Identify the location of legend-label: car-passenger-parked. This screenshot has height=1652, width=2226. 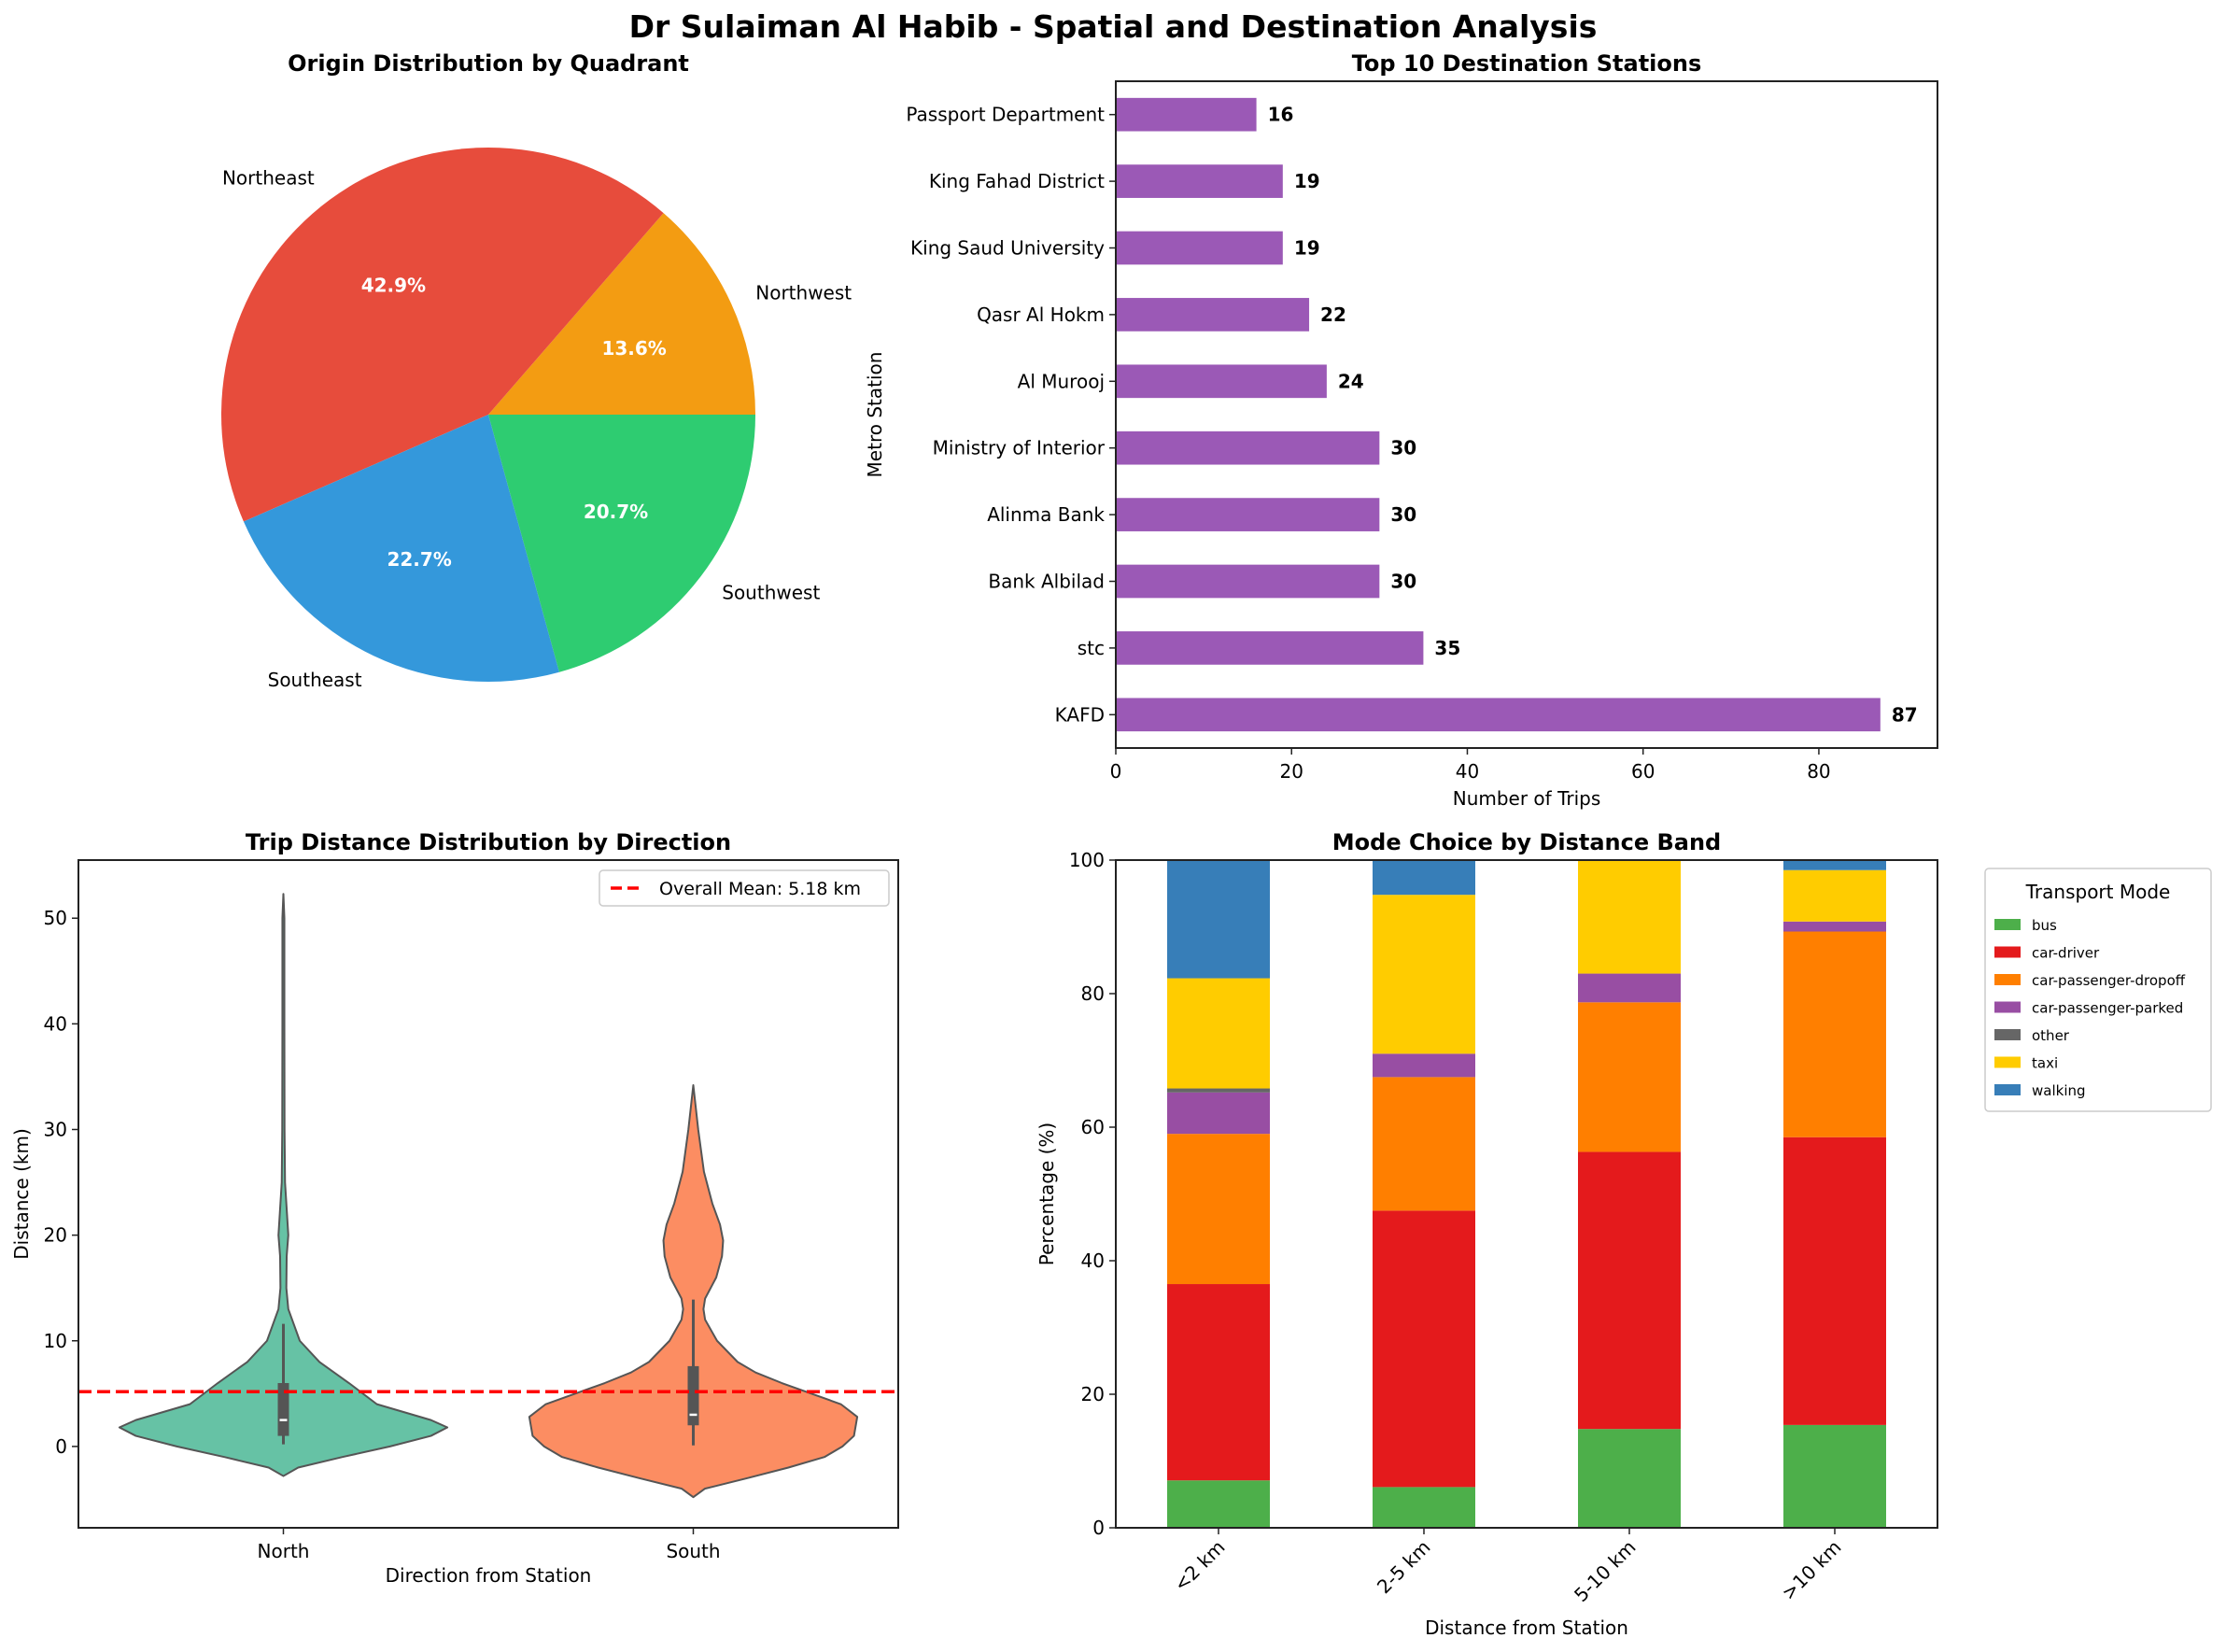
(2107, 1008).